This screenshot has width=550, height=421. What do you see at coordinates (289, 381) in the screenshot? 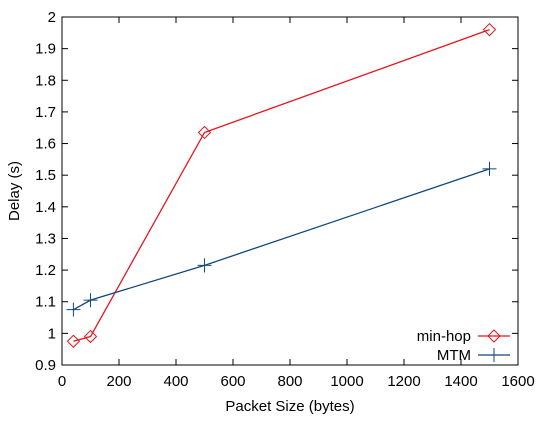
I see `x-tick-label: 800` at bounding box center [289, 381].